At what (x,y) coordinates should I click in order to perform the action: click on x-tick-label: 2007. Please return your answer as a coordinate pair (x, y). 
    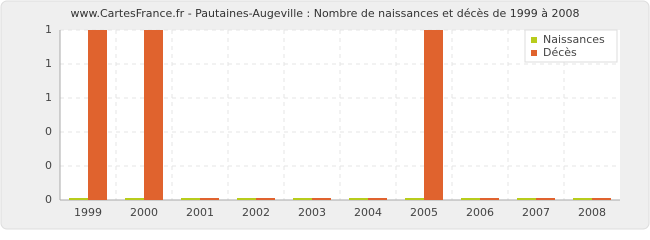
    Looking at the image, I should click on (536, 212).